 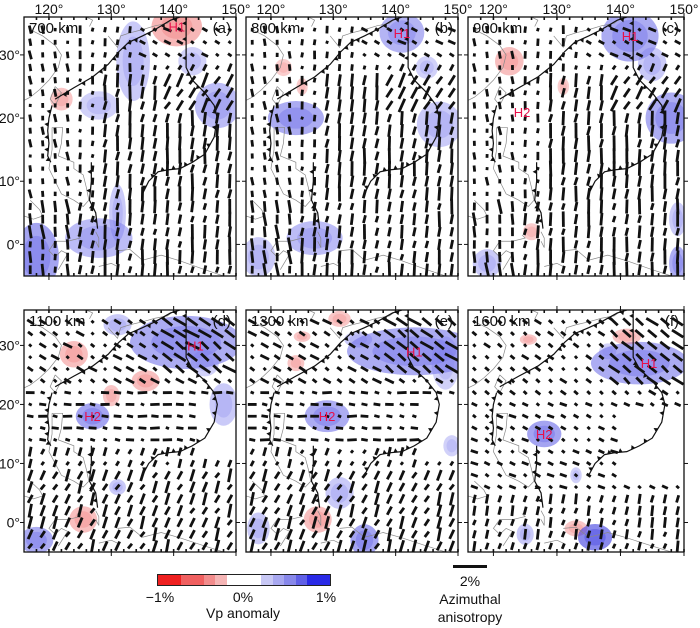 I want to click on y-axis-label: 30°, so click(x=10, y=55).